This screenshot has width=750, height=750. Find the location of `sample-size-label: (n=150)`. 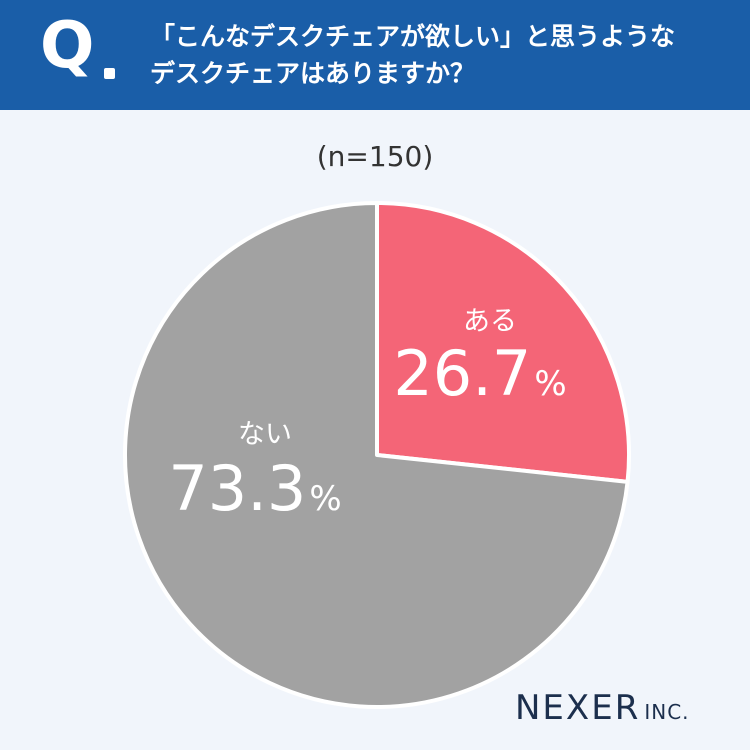

sample-size-label: (n=150) is located at coordinates (375, 156).